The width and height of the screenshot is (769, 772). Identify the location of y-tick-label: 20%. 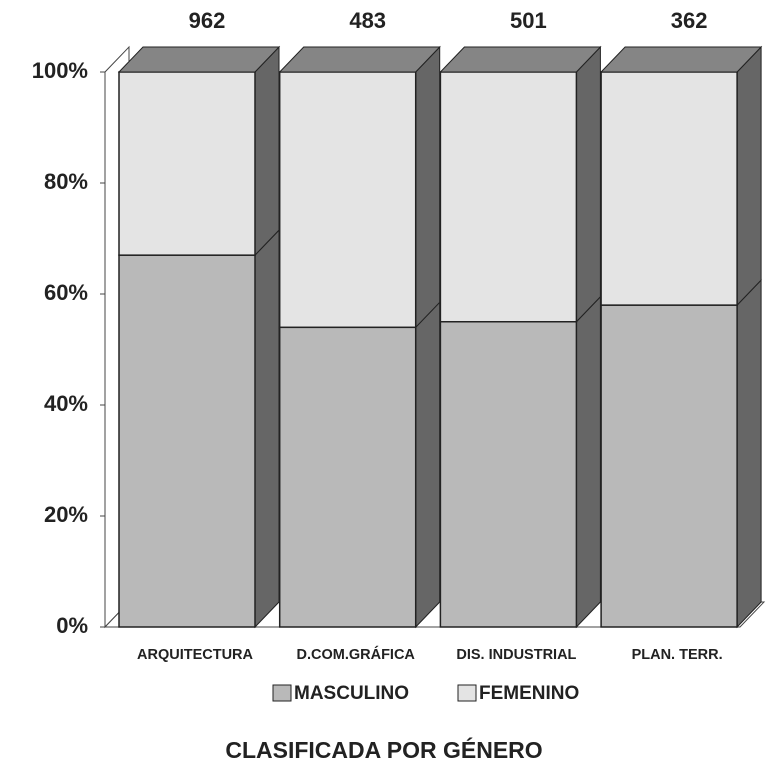
(66, 514).